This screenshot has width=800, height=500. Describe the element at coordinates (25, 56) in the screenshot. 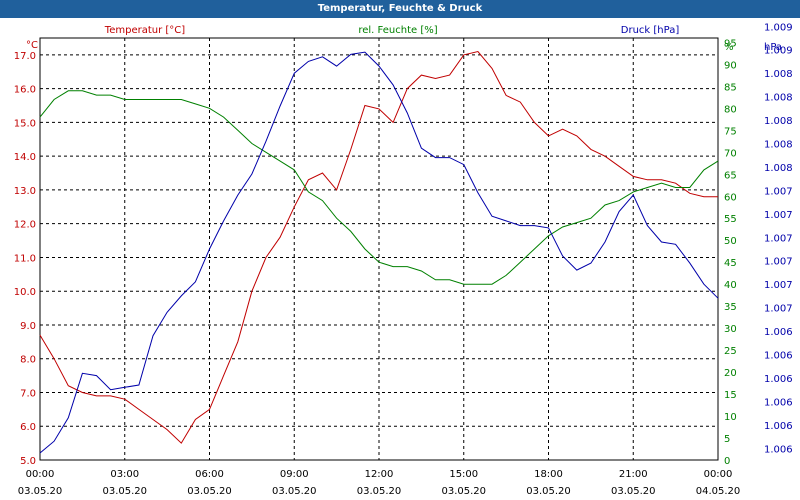

I see `left-tick-label: 17.0` at that location.